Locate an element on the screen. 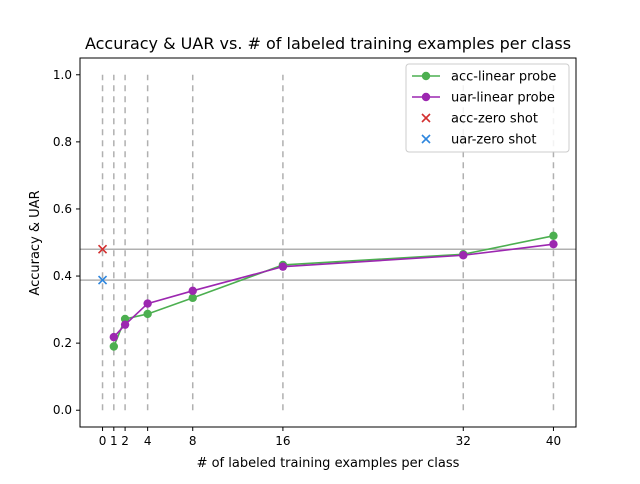 This screenshot has width=640, height=484. x-tick-label: 2 is located at coordinates (125, 441).